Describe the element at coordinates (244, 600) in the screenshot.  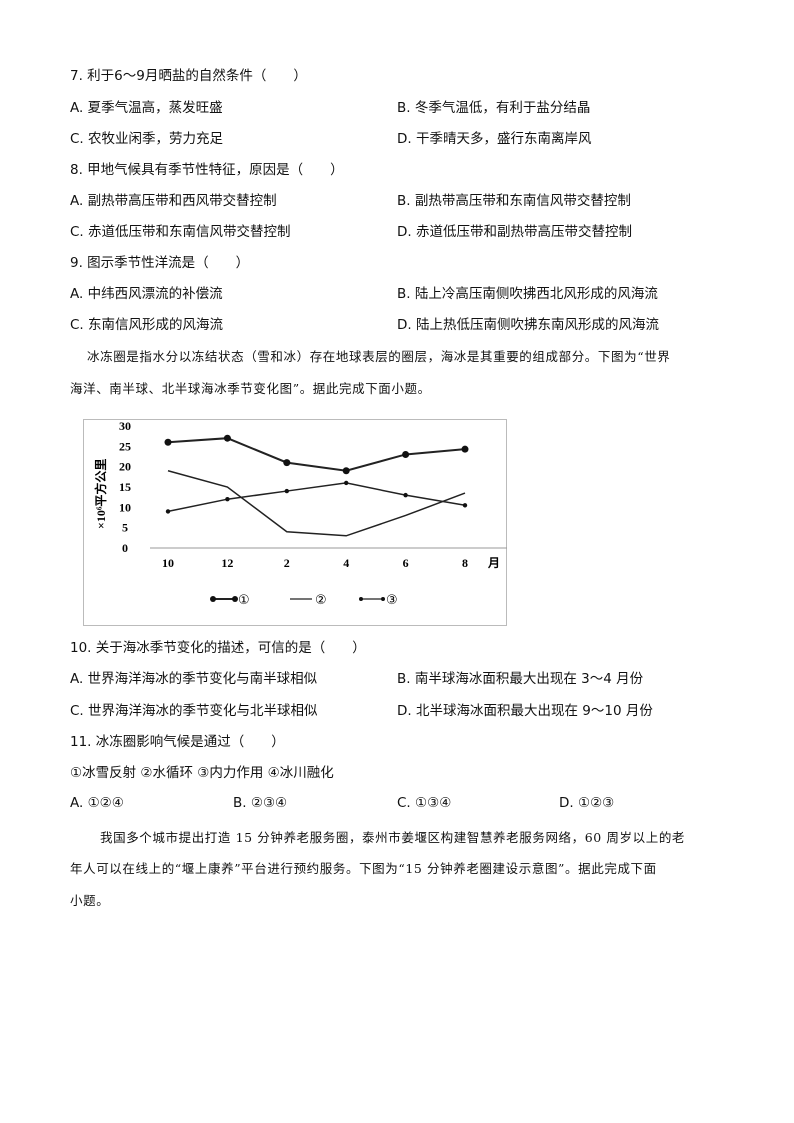
I see `legend-label: ①` at that location.